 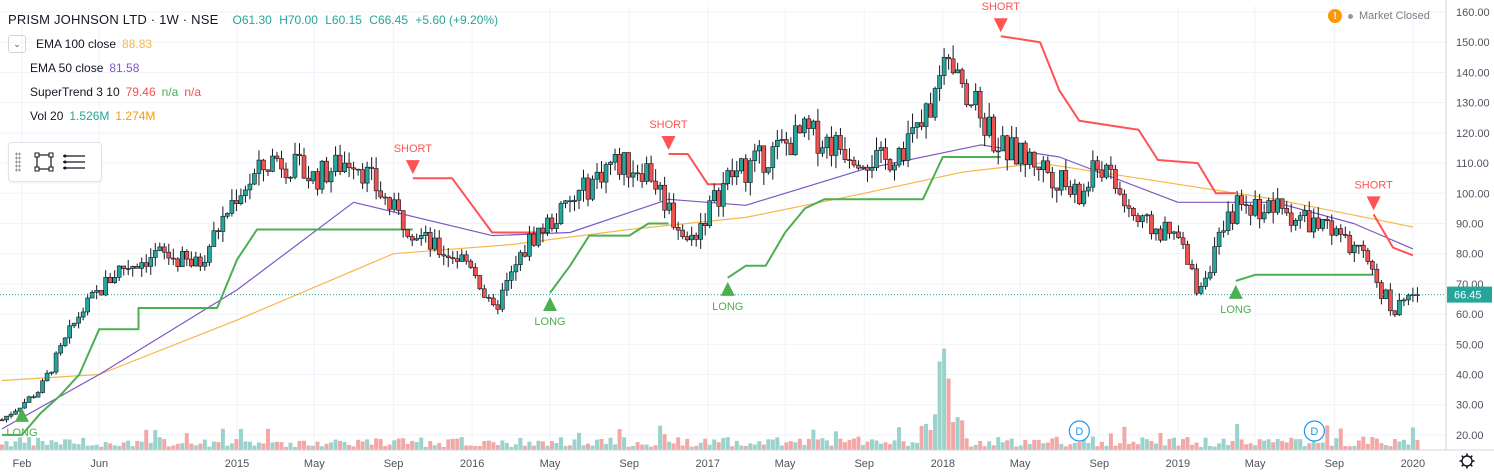 What do you see at coordinates (412, 167) in the screenshot?
I see `short-arrow` at bounding box center [412, 167].